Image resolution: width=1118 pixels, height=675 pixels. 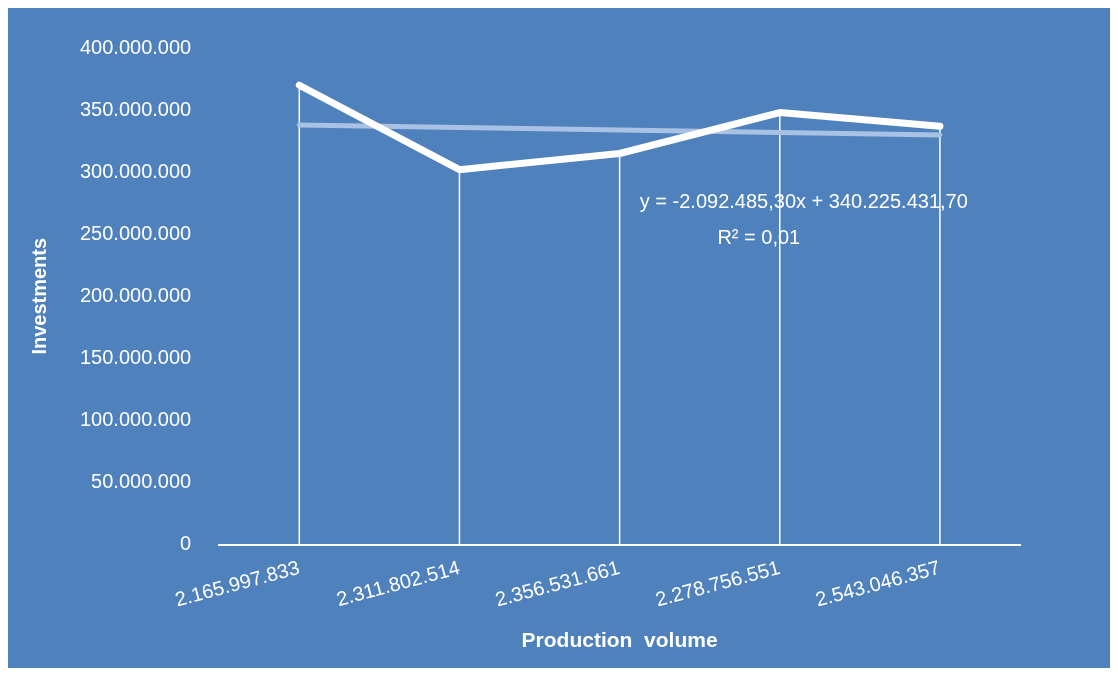 I want to click on y-tick-label: 250.000.000, so click(x=135, y=232).